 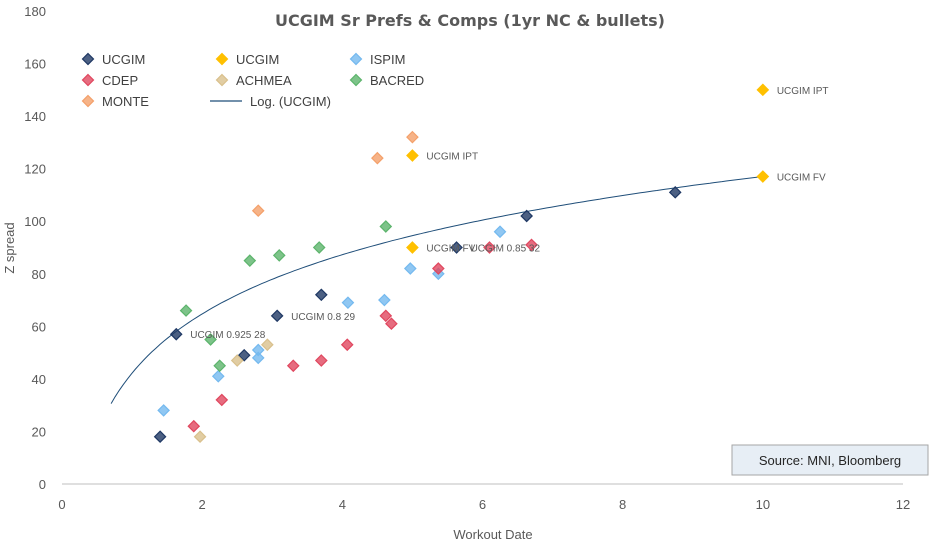 I want to click on x-tick-label: 6, so click(x=482, y=504).